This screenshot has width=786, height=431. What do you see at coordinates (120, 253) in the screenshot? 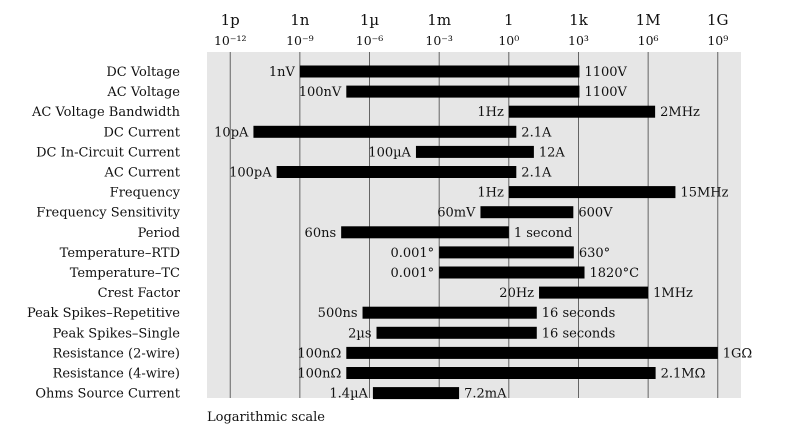
I see `row-label: Temperature–RTD` at bounding box center [120, 253].